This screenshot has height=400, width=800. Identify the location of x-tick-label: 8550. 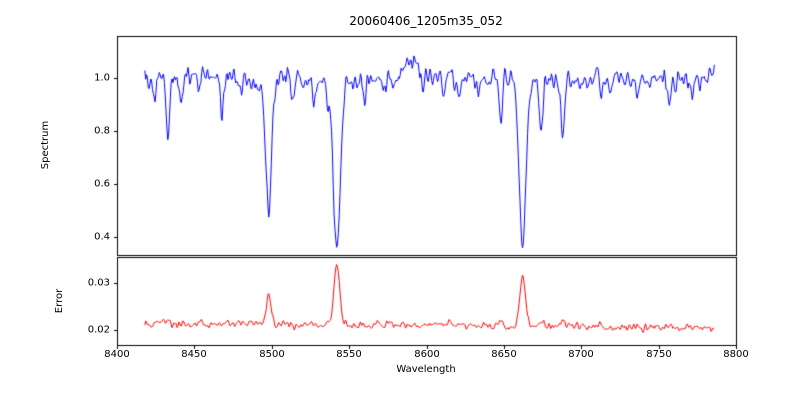
(349, 354).